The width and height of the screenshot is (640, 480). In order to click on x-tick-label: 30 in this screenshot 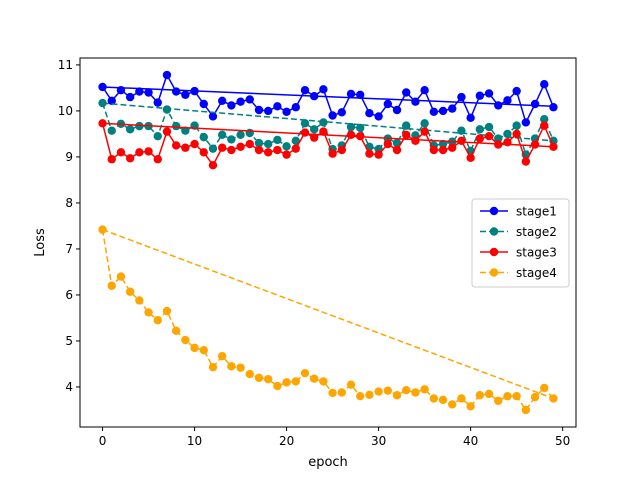, I will do `click(378, 441)`.